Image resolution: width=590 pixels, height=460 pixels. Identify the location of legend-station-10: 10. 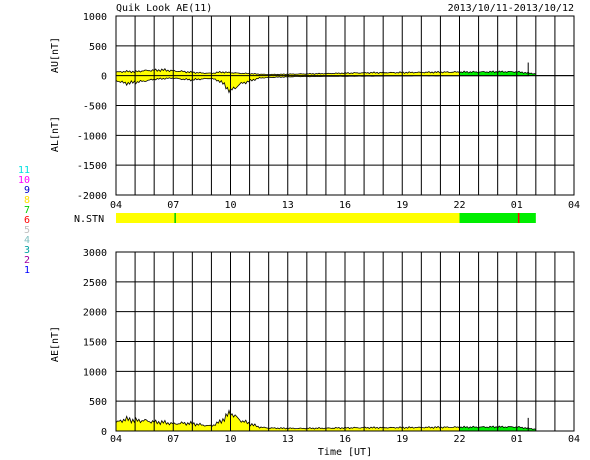
(24, 180).